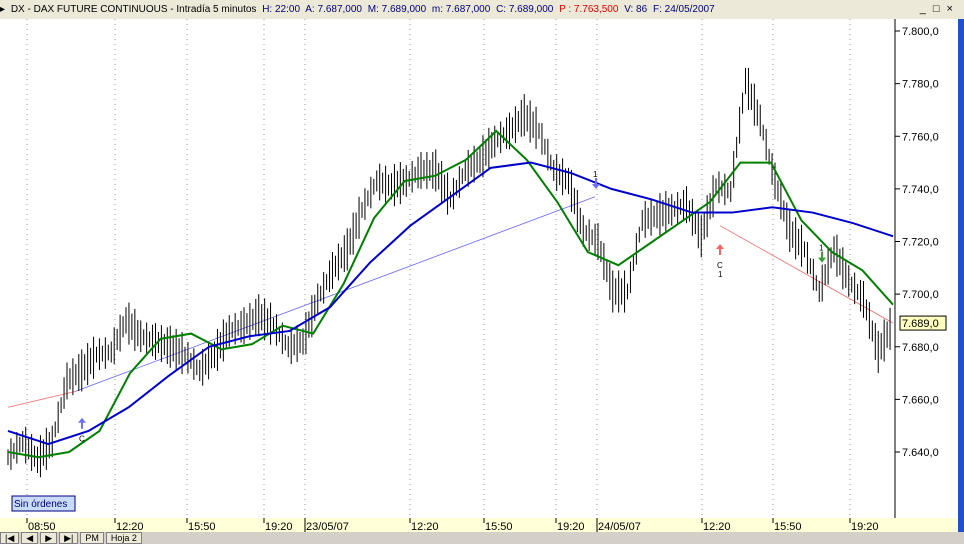 The height and width of the screenshot is (544, 964). I want to click on close-value: C: 7.689,000, so click(525, 9).